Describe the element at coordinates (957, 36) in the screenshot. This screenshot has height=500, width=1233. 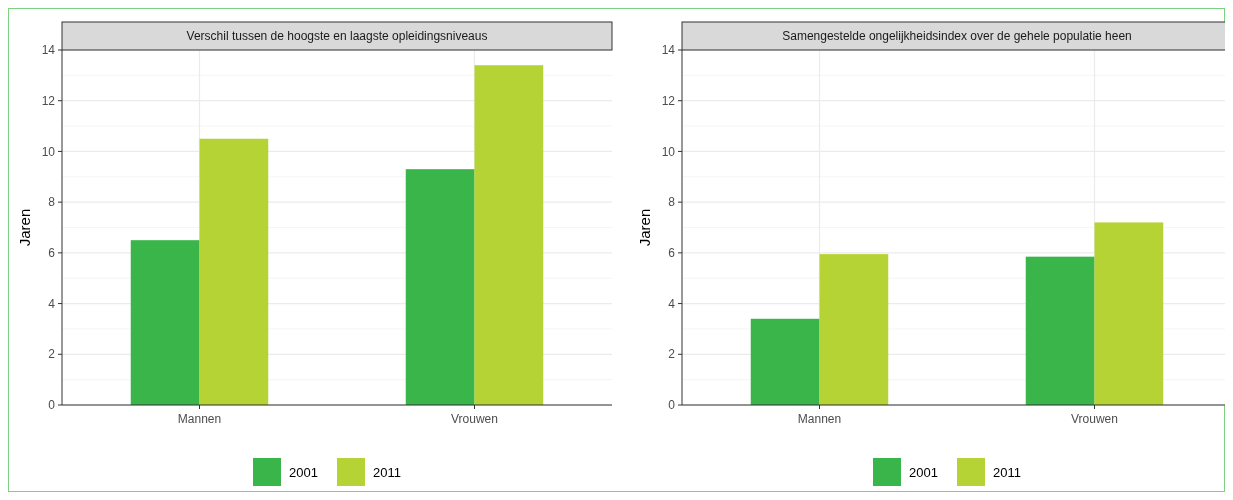
I see `chart-title: Samengestelde ongelijkheidsindex over de gehele populatie heen` at that location.